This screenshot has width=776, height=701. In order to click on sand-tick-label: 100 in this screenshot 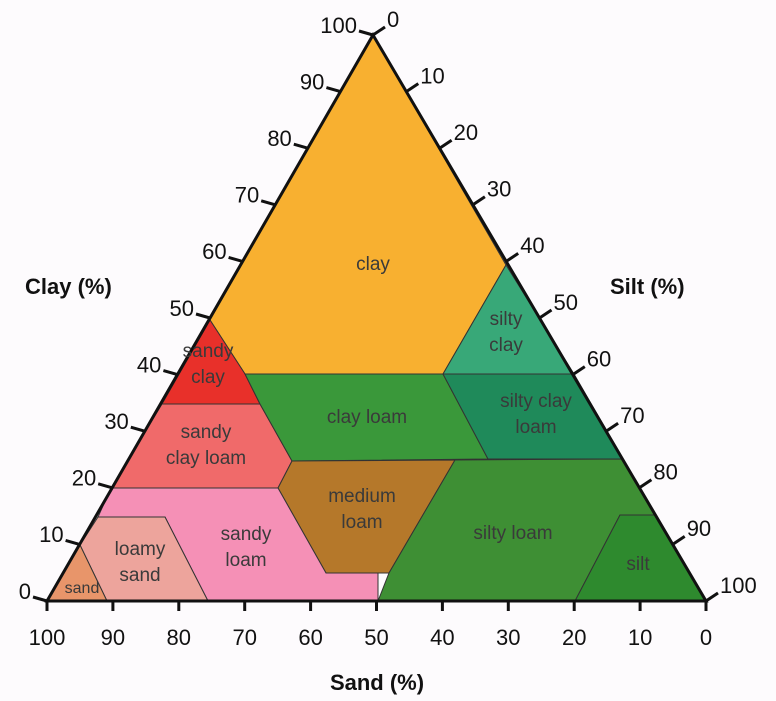, I will do `click(47, 637)`.